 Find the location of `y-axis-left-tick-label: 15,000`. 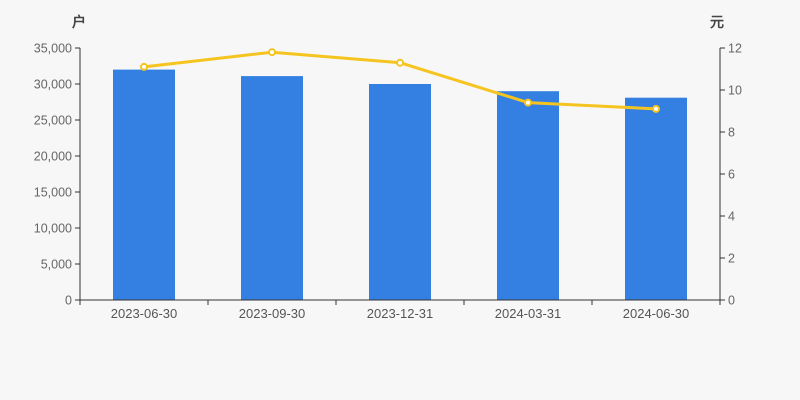

y-axis-left-tick-label: 15,000 is located at coordinates (53, 193).